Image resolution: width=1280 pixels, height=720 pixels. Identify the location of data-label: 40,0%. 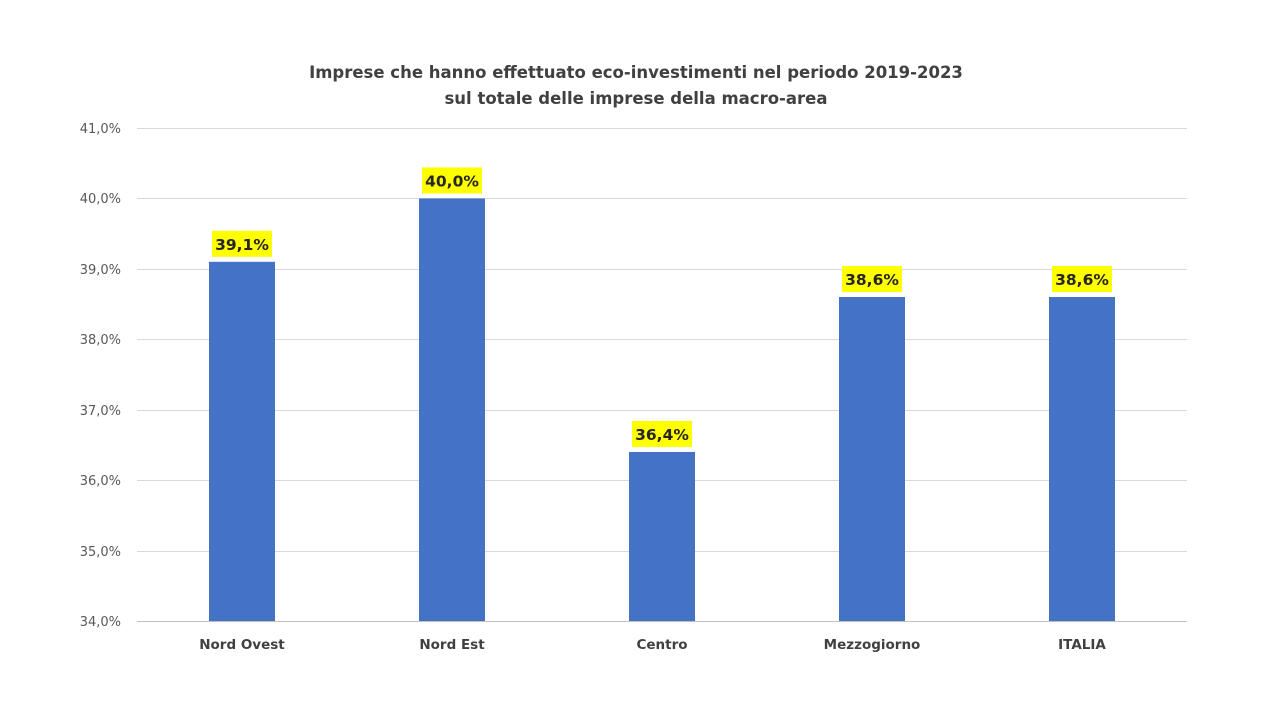
(452, 181).